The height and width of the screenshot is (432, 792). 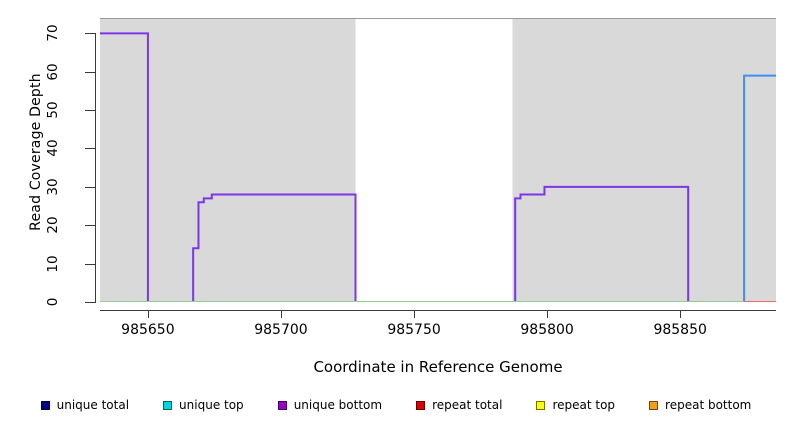 What do you see at coordinates (53, 186) in the screenshot?
I see `y-tick-label: 30` at bounding box center [53, 186].